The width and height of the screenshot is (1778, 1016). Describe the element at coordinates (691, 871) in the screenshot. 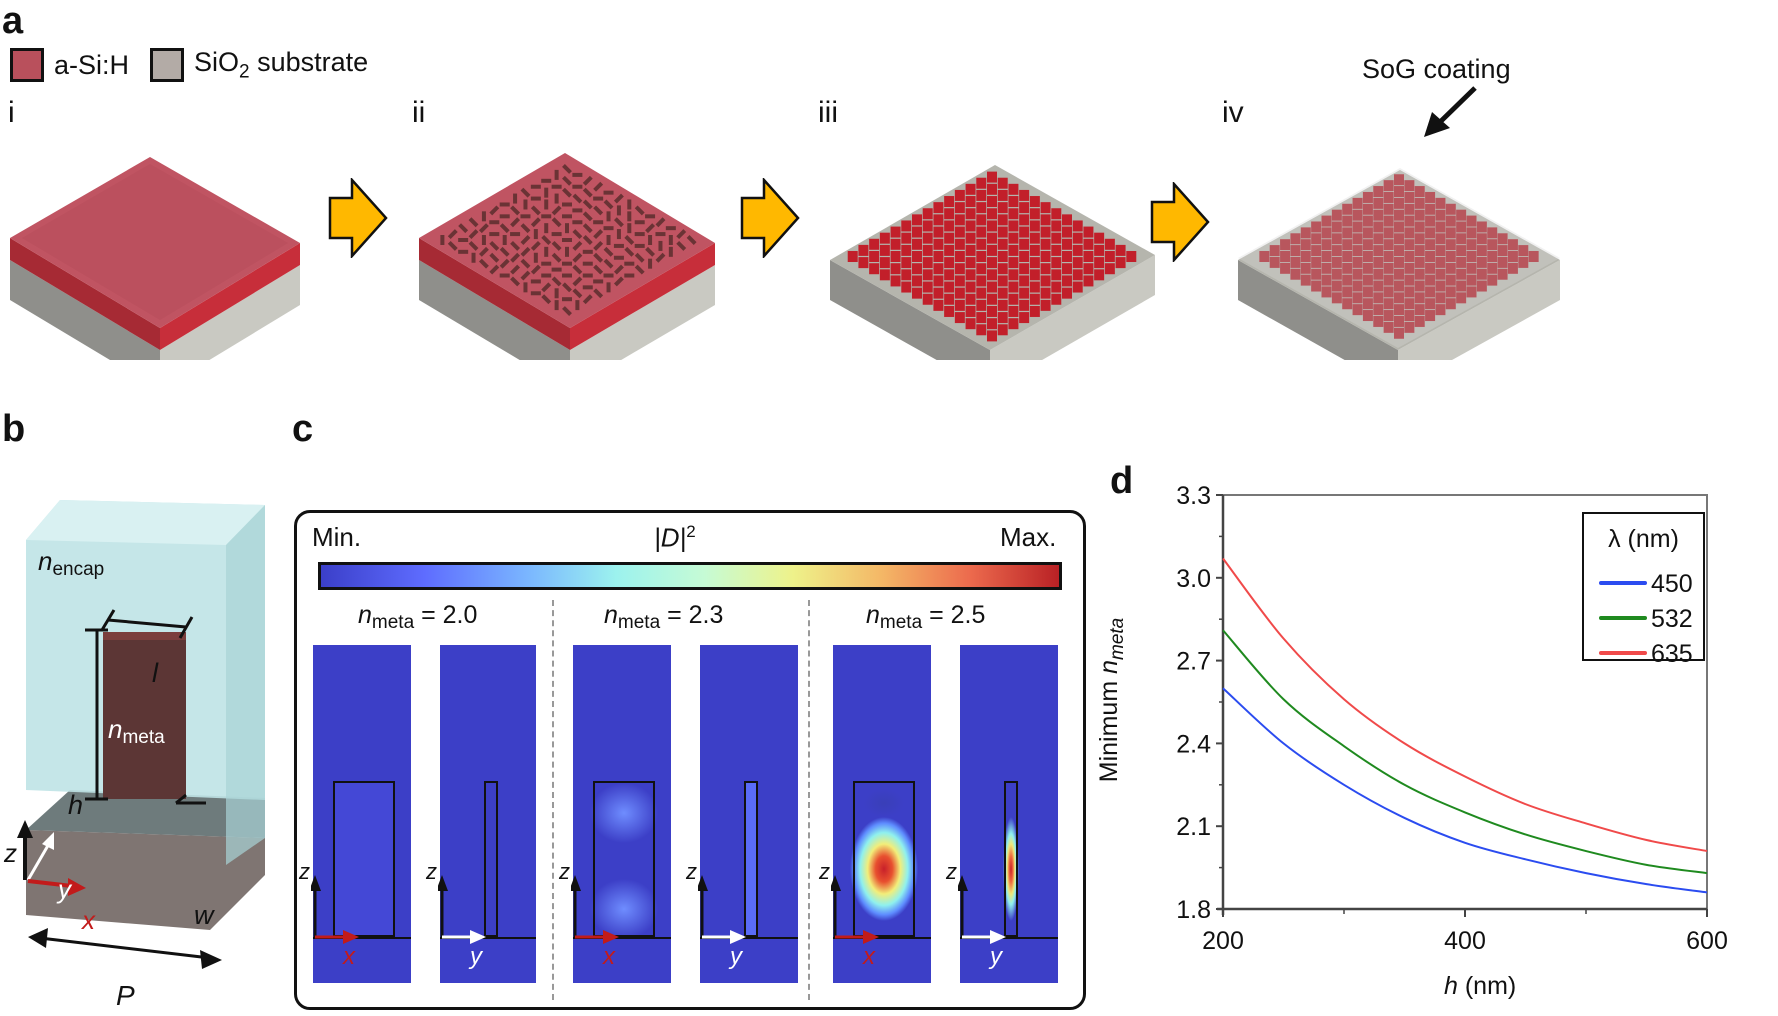

I see `z-axis-label: z` at that location.